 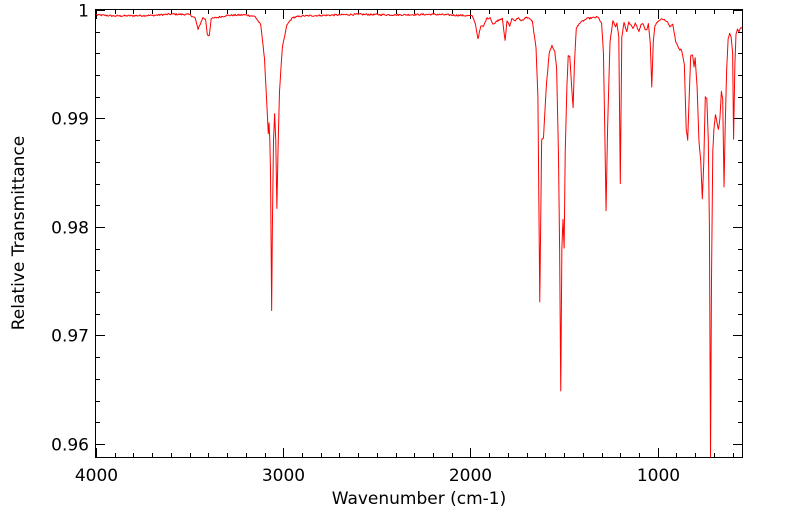 I want to click on y-tick-label: 0.99, so click(x=70, y=120).